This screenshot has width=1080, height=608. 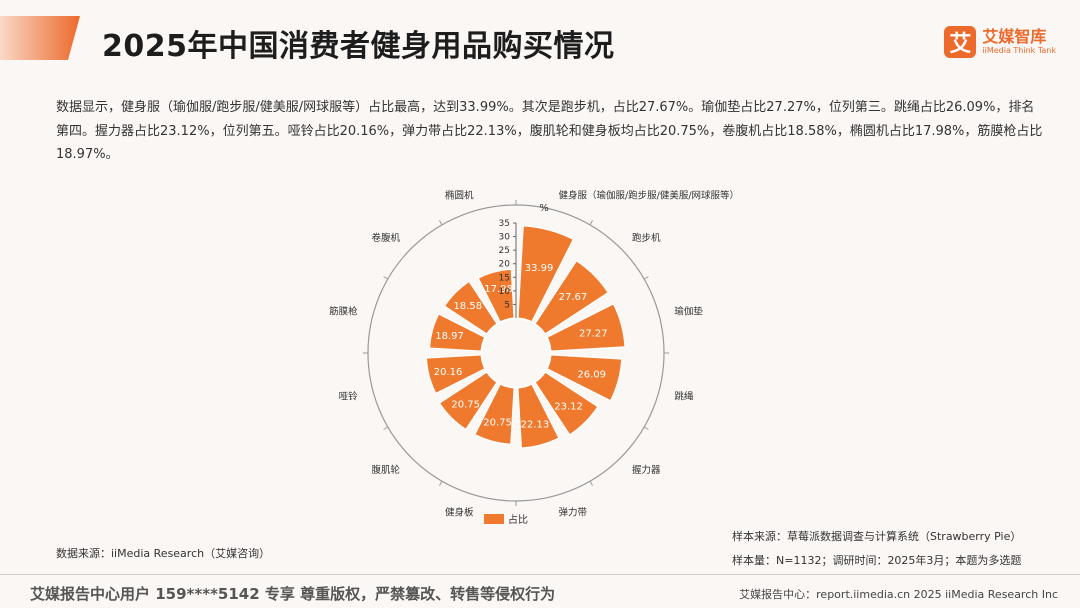 I want to click on radial-tick-label: 15, so click(x=504, y=278).